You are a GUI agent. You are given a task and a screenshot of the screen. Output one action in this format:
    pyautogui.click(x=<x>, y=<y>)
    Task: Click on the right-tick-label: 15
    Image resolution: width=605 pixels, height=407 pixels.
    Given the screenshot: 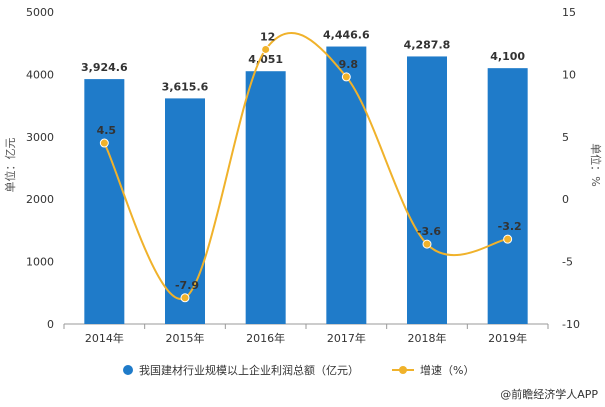 What is the action you would take?
    pyautogui.click(x=569, y=12)
    